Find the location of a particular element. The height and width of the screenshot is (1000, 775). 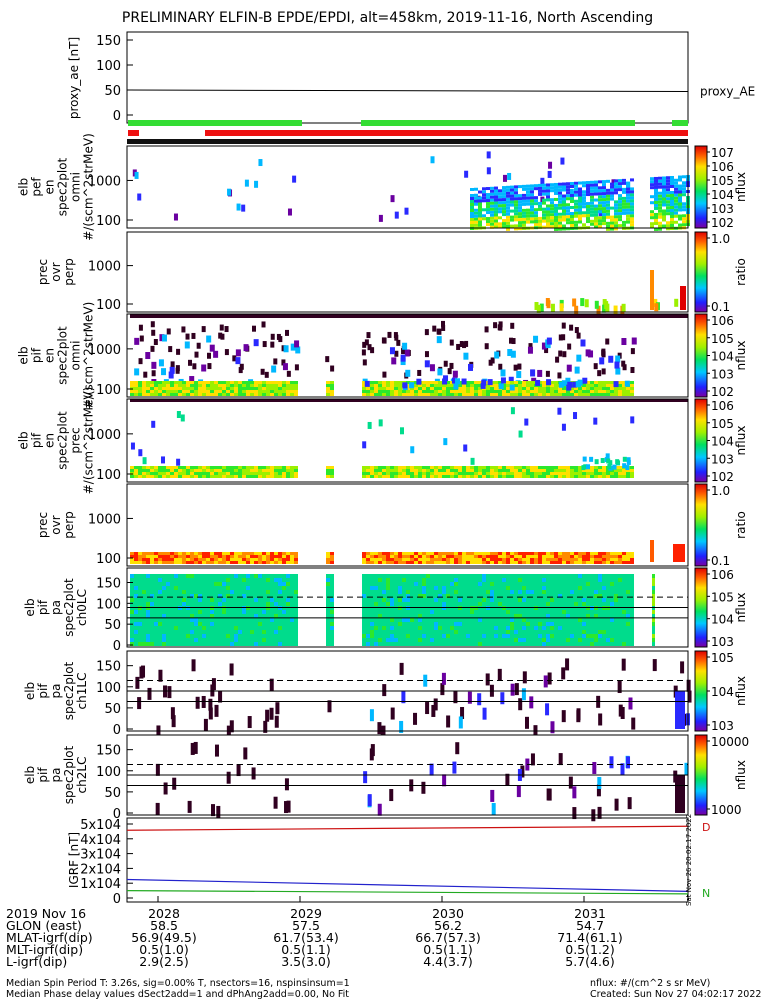

tick-label: 1000 is located at coordinates (104, 519).